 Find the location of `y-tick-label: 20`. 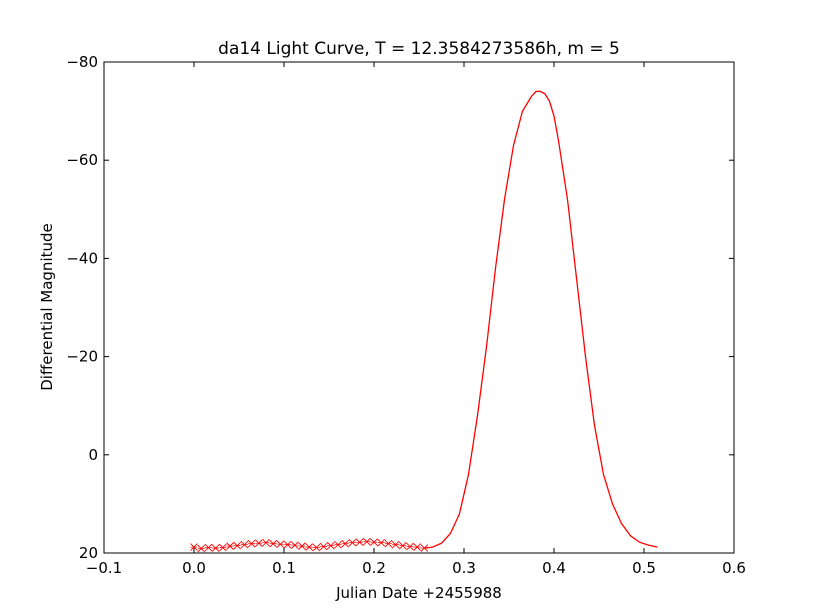

y-tick-label: 20 is located at coordinates (88, 553).